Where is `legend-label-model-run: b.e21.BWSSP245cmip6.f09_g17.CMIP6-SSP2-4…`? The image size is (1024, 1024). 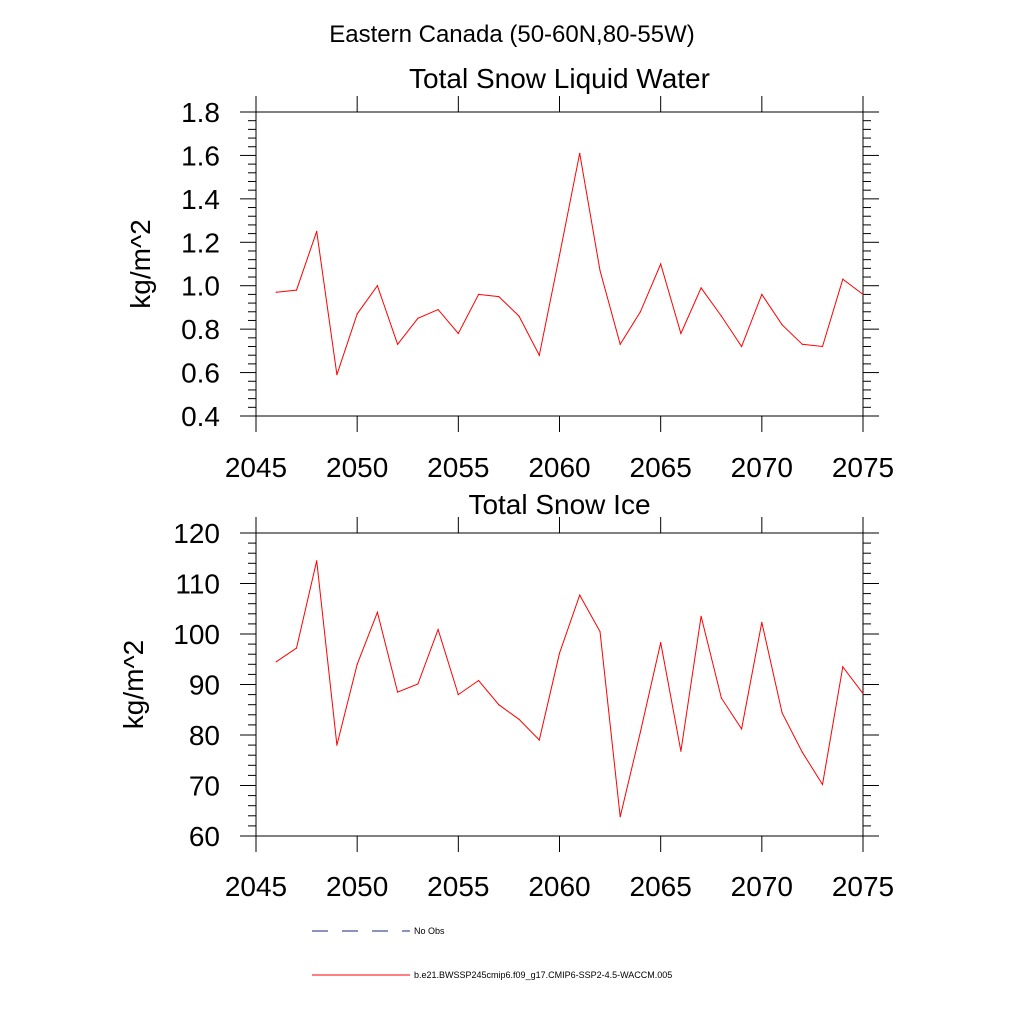 legend-label-model-run: b.e21.BWSSP245cmip6.f09_g17.CMIP6-SSP2-4… is located at coordinates (543, 975).